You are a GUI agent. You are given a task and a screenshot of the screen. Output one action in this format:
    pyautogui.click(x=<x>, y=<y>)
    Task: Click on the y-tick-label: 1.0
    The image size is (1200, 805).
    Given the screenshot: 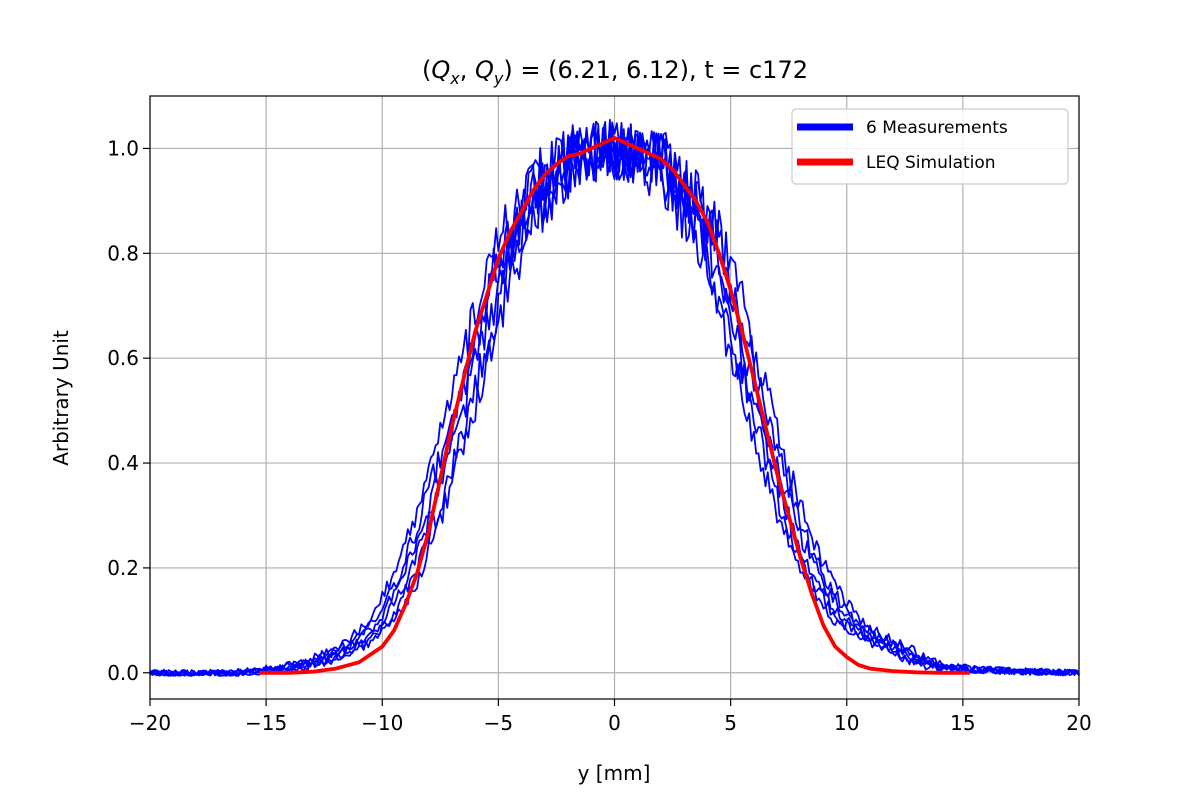 What is the action you would take?
    pyautogui.click(x=123, y=148)
    